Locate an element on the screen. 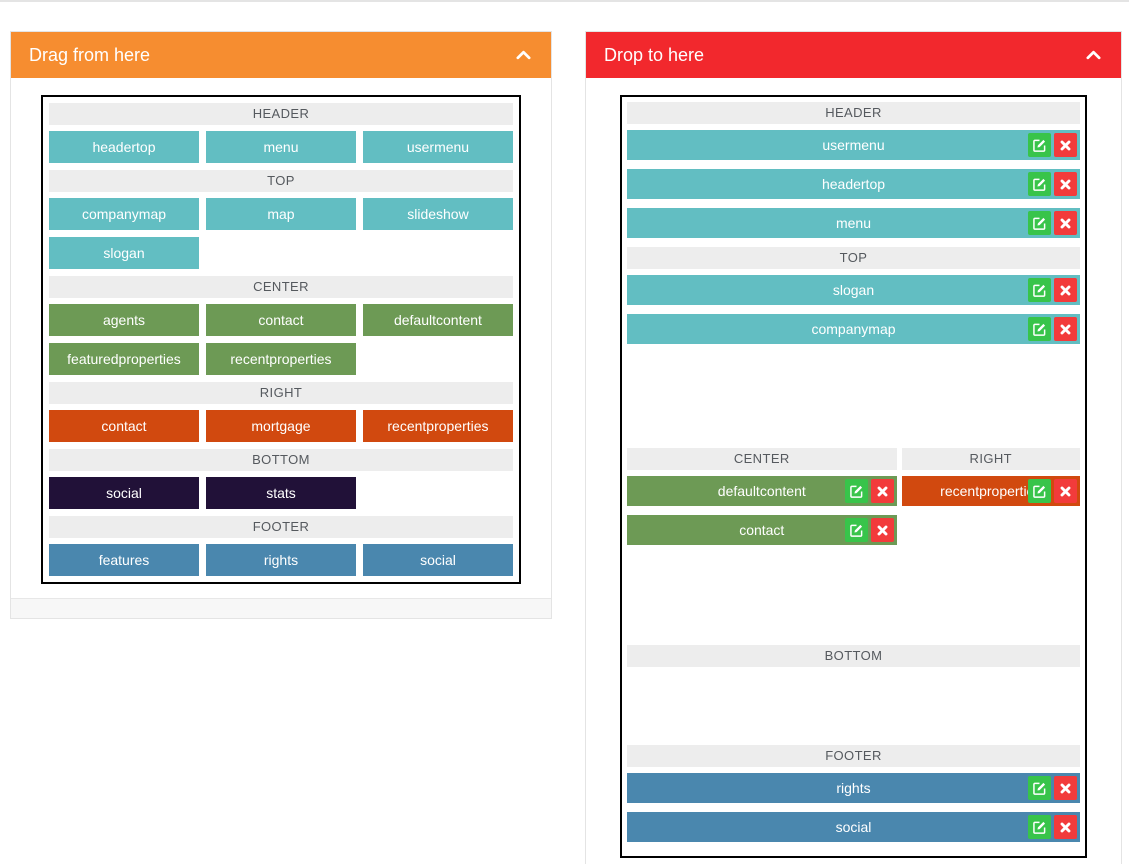 This screenshot has width=1129, height=864. drop-widget-defaultcontent: defaultcontent is located at coordinates (762, 491).